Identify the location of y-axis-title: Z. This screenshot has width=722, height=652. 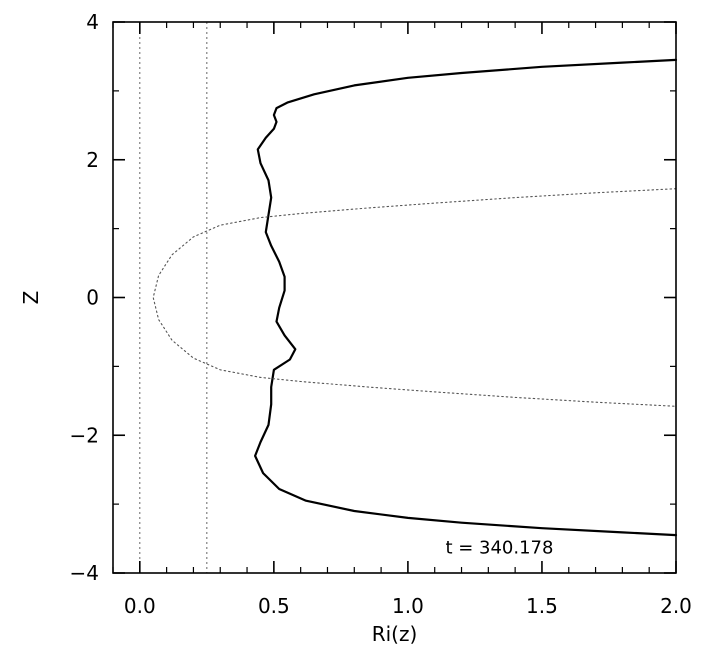
(31, 298).